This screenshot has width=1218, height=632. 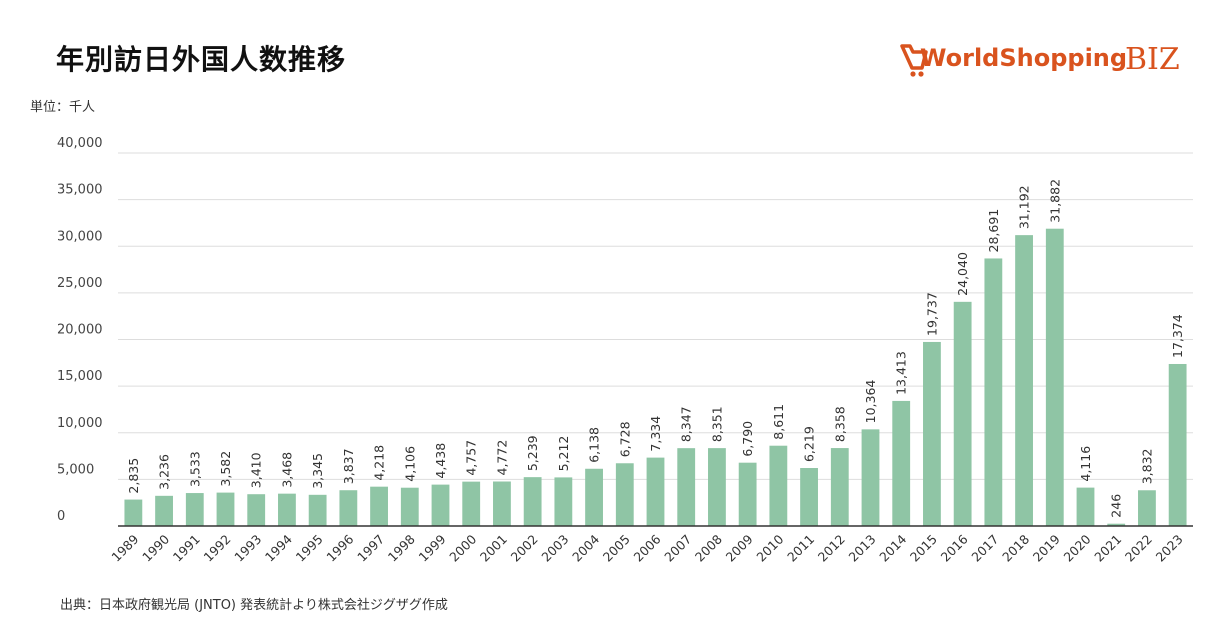 What do you see at coordinates (155, 547) in the screenshot?
I see `x-tick-label: 1990` at bounding box center [155, 547].